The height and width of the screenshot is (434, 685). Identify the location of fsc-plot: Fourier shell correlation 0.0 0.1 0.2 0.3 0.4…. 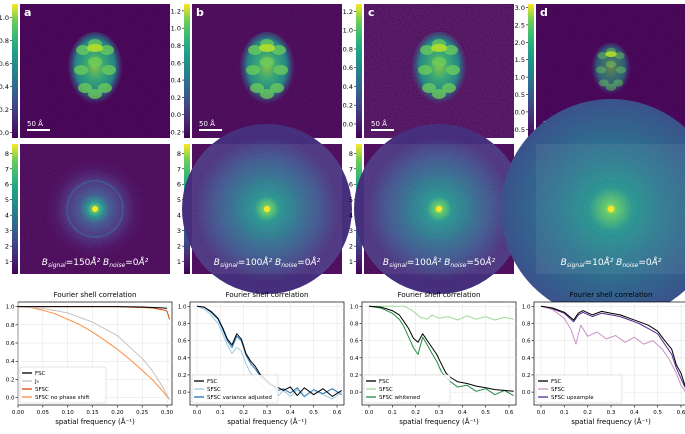
(261, 358).